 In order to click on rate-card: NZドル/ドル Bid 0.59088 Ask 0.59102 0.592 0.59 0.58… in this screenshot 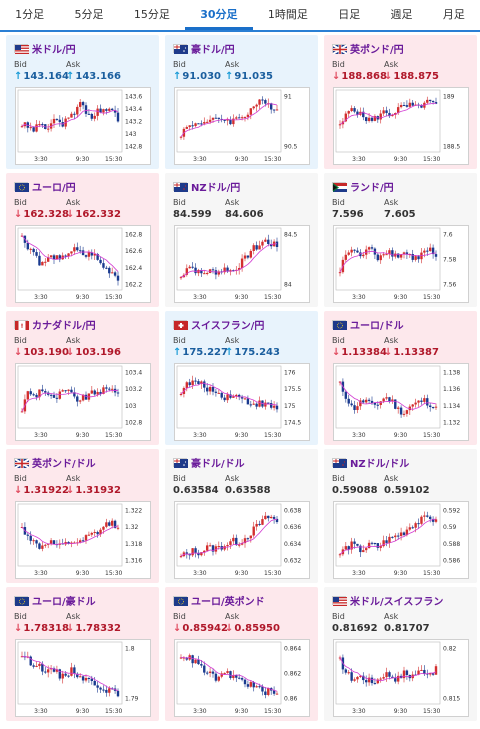, I will do `click(400, 516)`.